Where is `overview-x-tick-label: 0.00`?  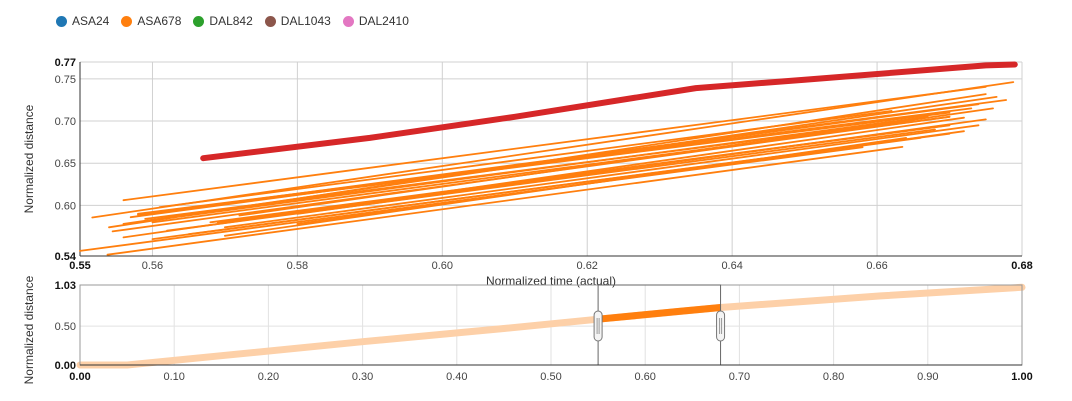 overview-x-tick-label: 0.00 is located at coordinates (79, 377).